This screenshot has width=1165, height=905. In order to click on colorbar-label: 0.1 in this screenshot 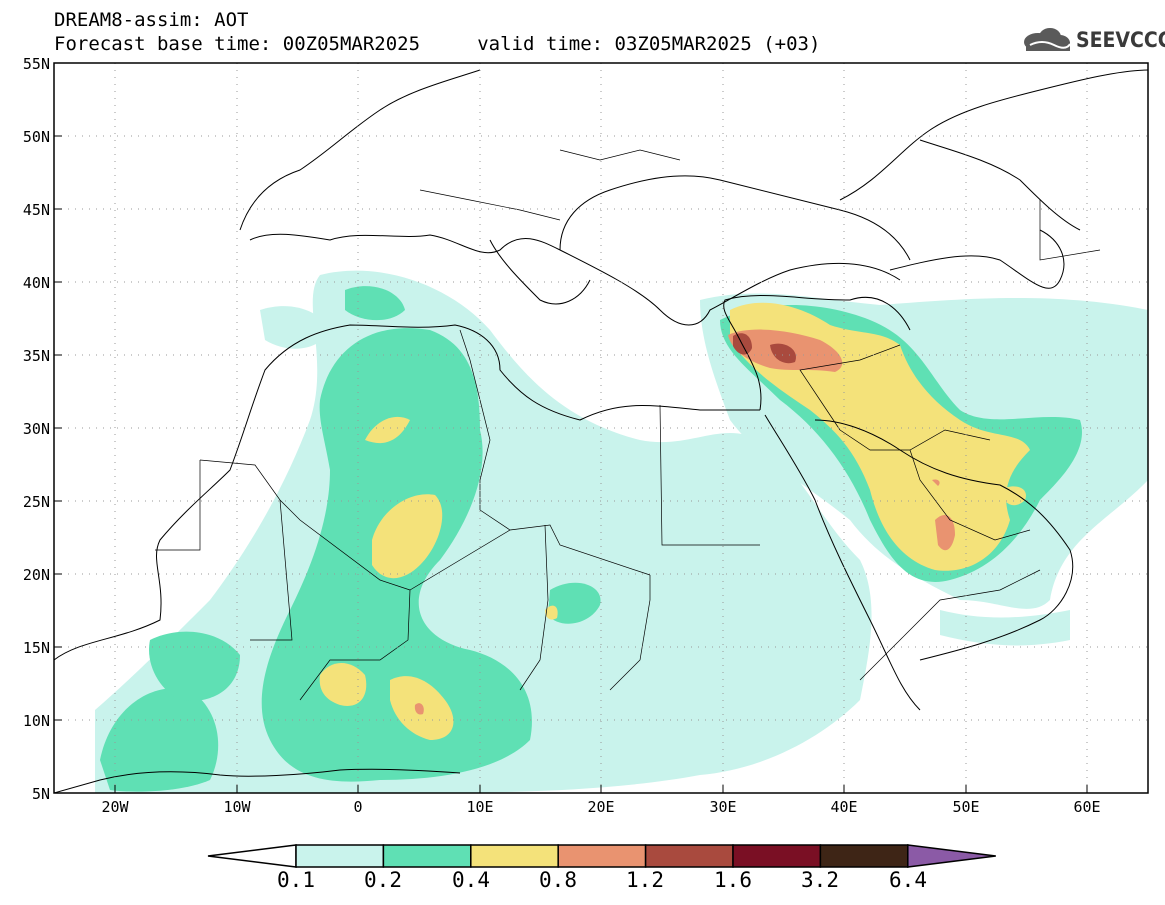, I will do `click(296, 880)`.